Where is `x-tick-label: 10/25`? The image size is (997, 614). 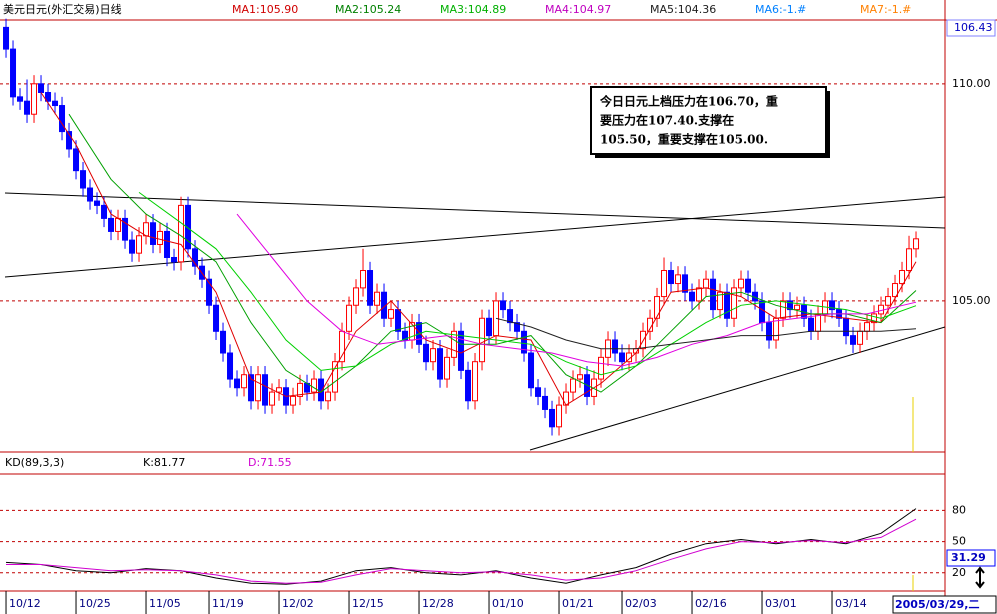
x-tick-label: 10/25 is located at coordinates (95, 603).